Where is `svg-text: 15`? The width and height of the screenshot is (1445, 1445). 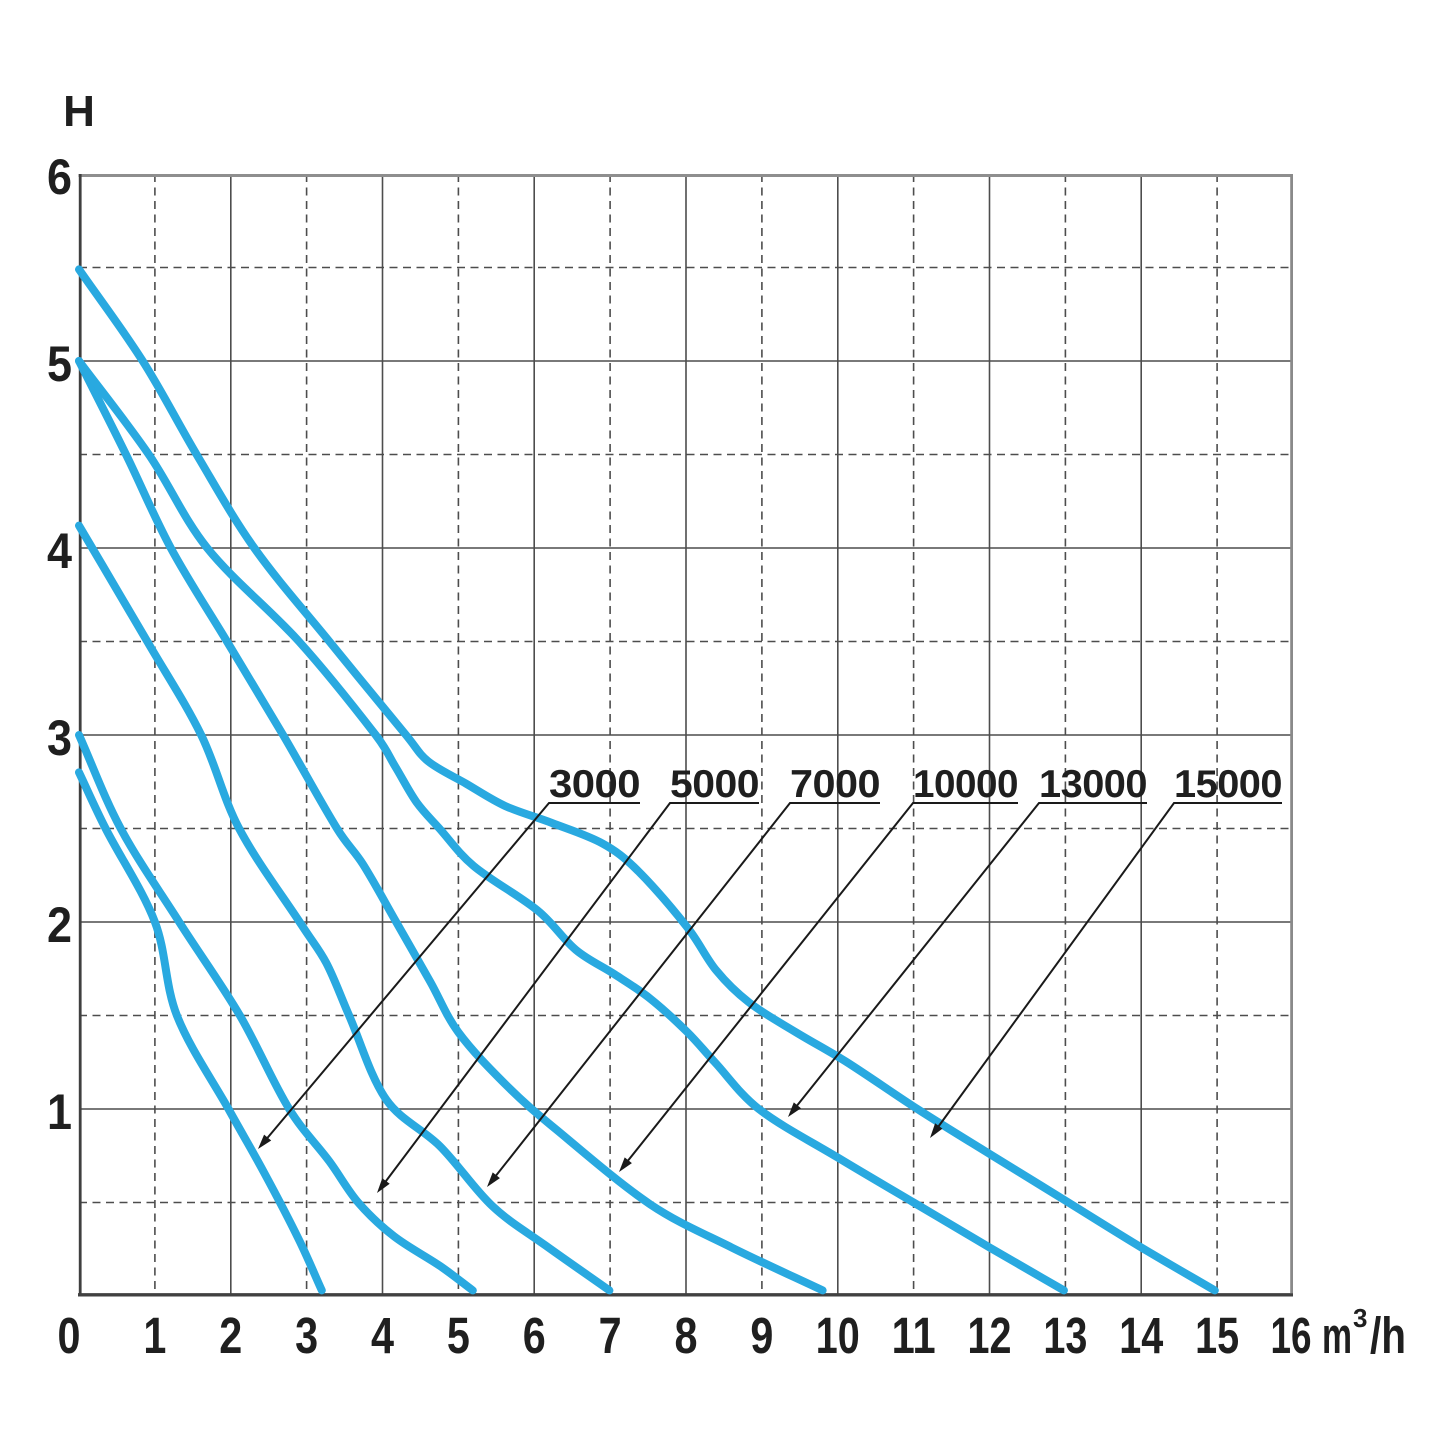 svg-text: 15 is located at coordinates (1217, 1335).